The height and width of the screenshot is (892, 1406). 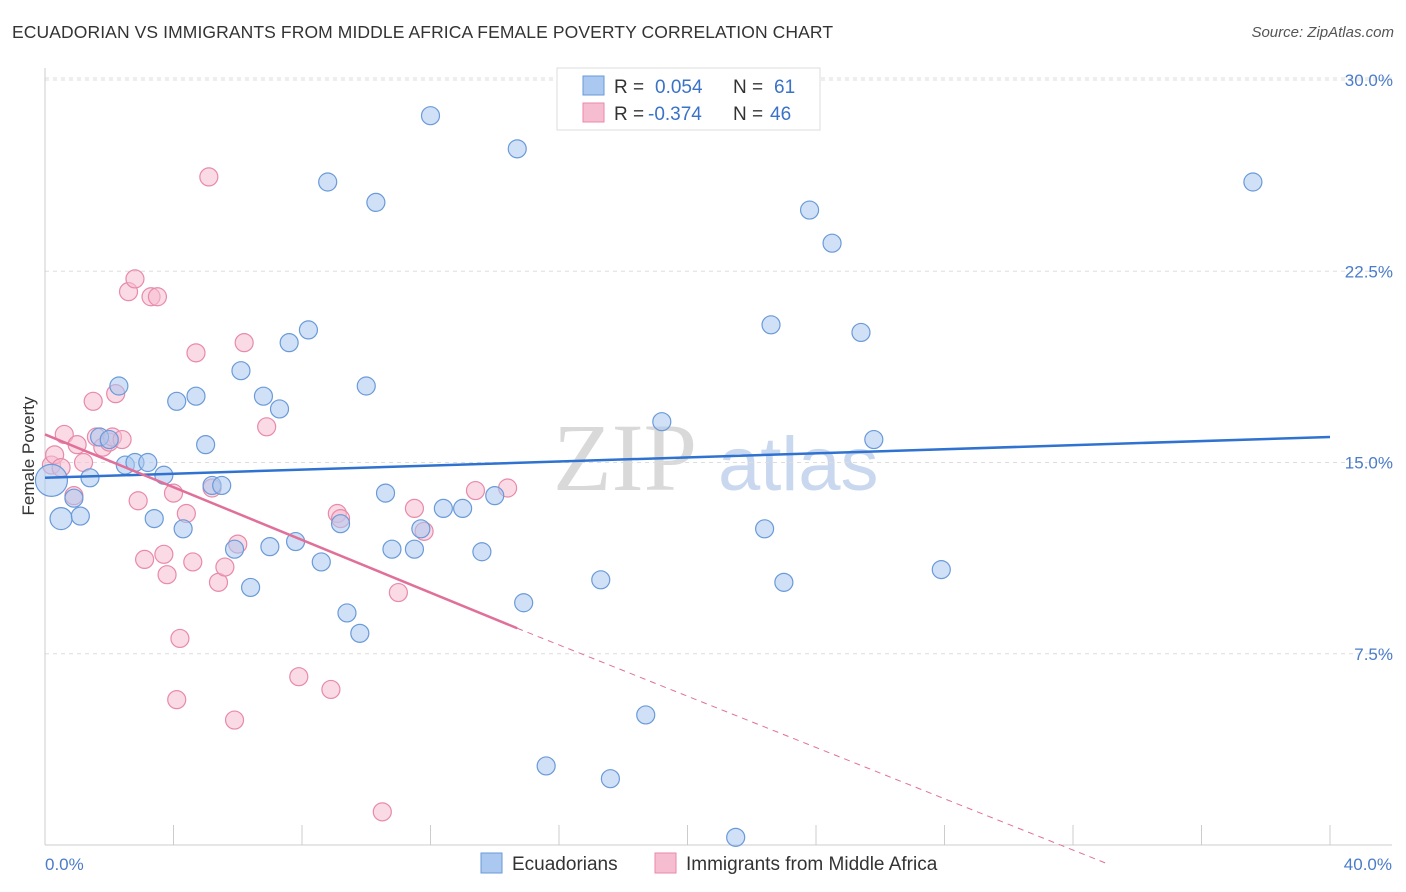 What do you see at coordinates (64, 864) in the screenshot?
I see `x-tick-label-min: 0.0%` at bounding box center [64, 864].